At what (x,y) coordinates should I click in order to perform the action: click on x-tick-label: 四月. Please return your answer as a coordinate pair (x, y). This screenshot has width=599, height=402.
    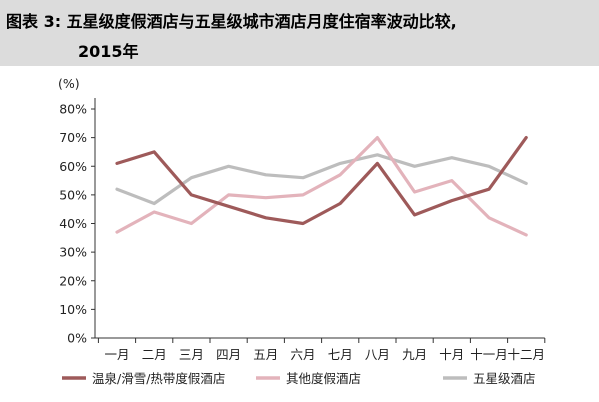
    Looking at the image, I should click on (228, 354).